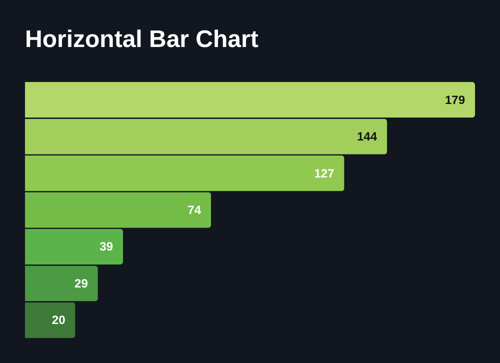  Describe the element at coordinates (81, 283) in the screenshot. I see `data-label: 29` at that location.